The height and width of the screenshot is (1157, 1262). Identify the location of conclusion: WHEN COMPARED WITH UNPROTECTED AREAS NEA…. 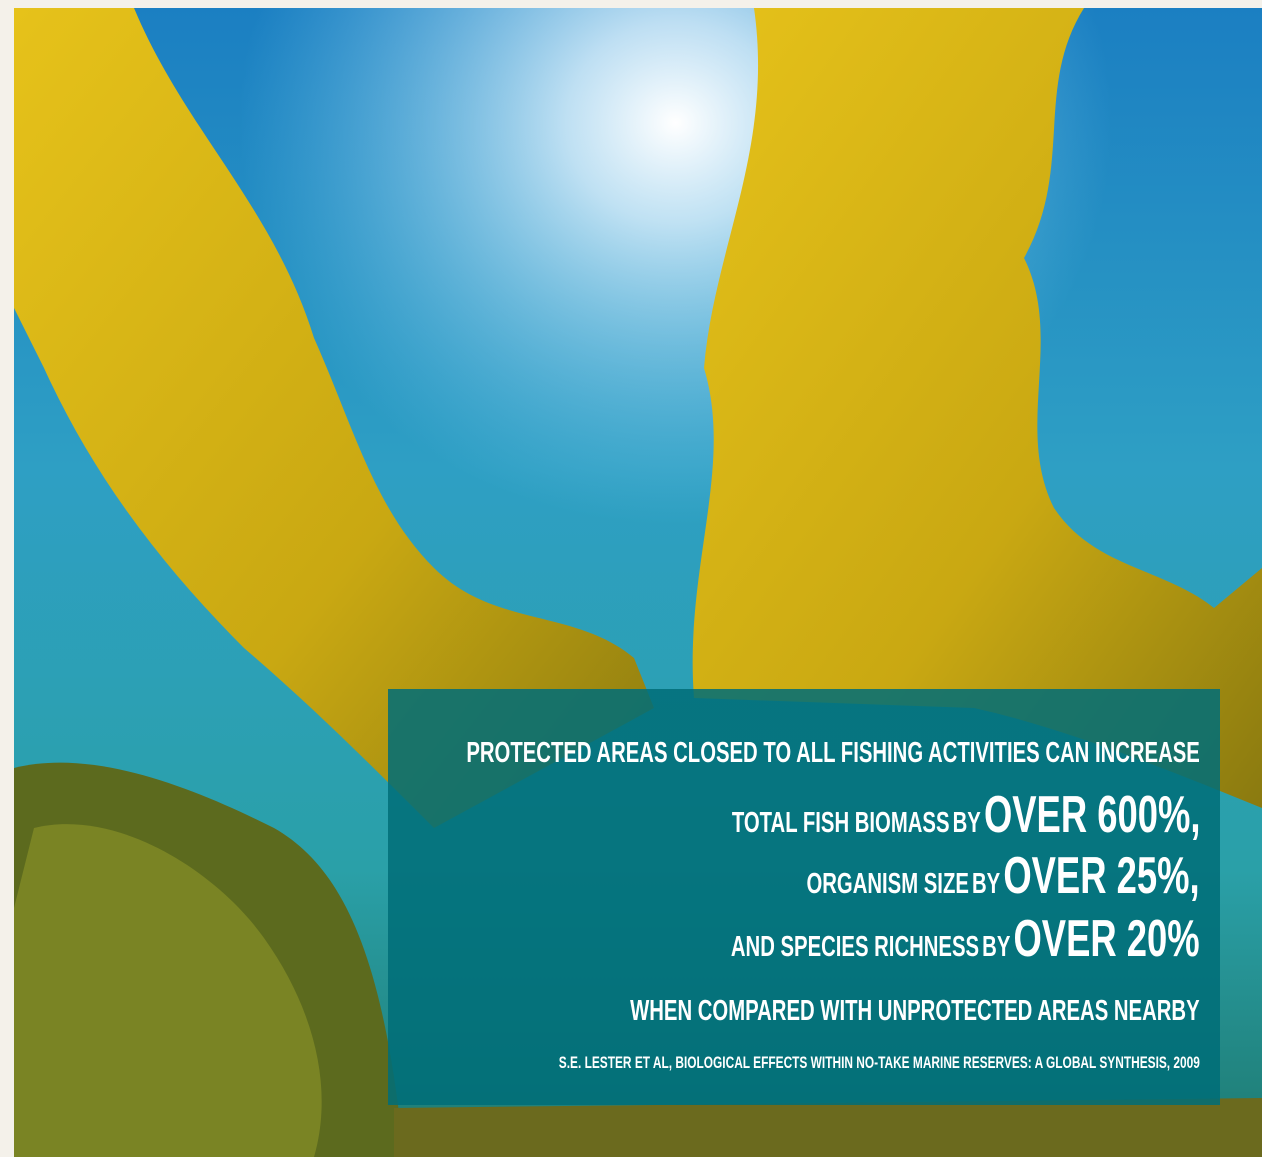
(915, 1011).